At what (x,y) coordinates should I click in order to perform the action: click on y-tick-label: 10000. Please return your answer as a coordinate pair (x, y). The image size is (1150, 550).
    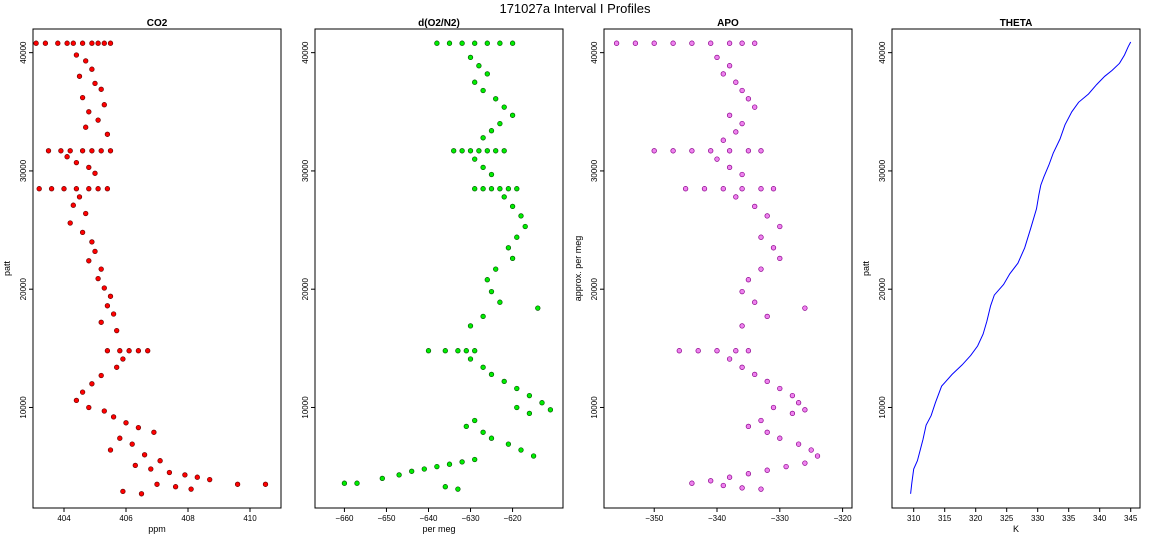
    Looking at the image, I should click on (23, 407).